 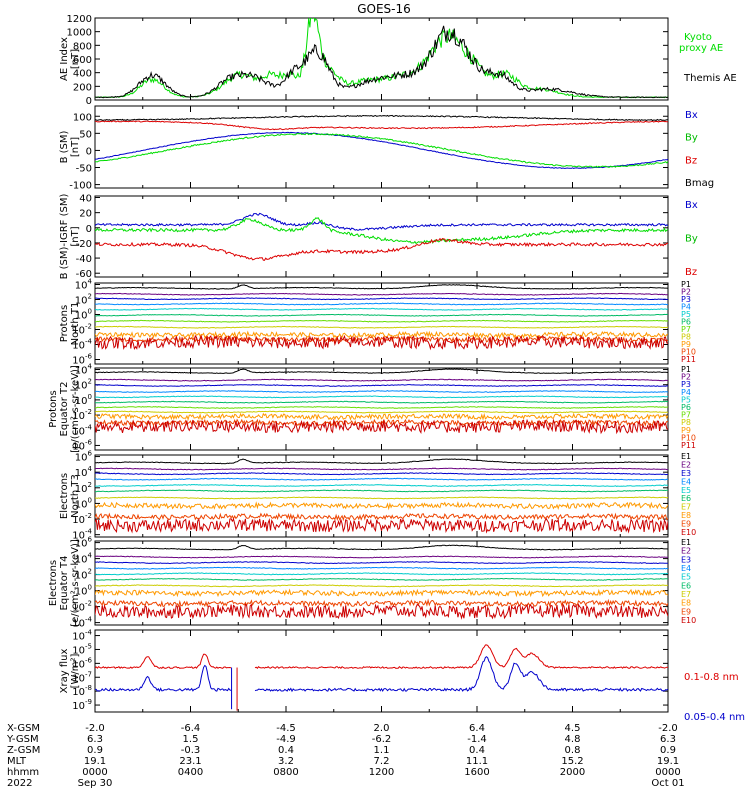 What do you see at coordinates (381, 287) in the screenshot?
I see `series-p1` at bounding box center [381, 287].